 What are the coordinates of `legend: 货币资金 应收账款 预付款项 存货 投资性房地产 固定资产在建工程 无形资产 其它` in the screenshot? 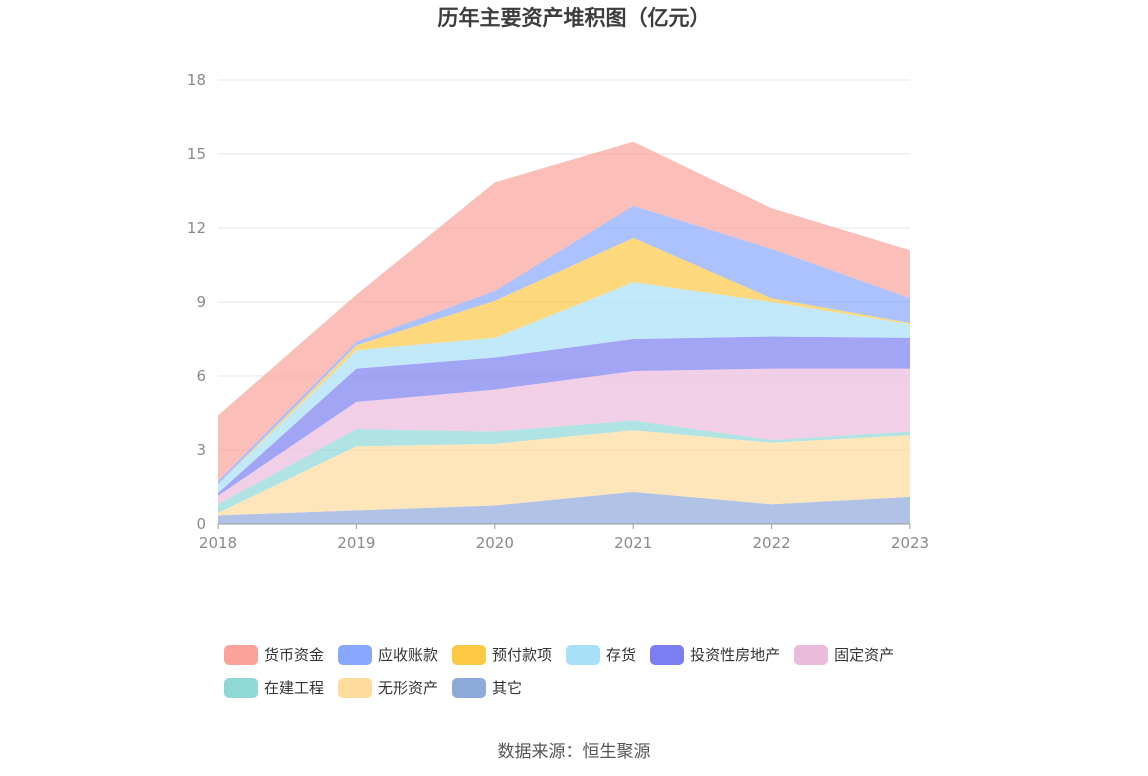 It's located at (584, 671).